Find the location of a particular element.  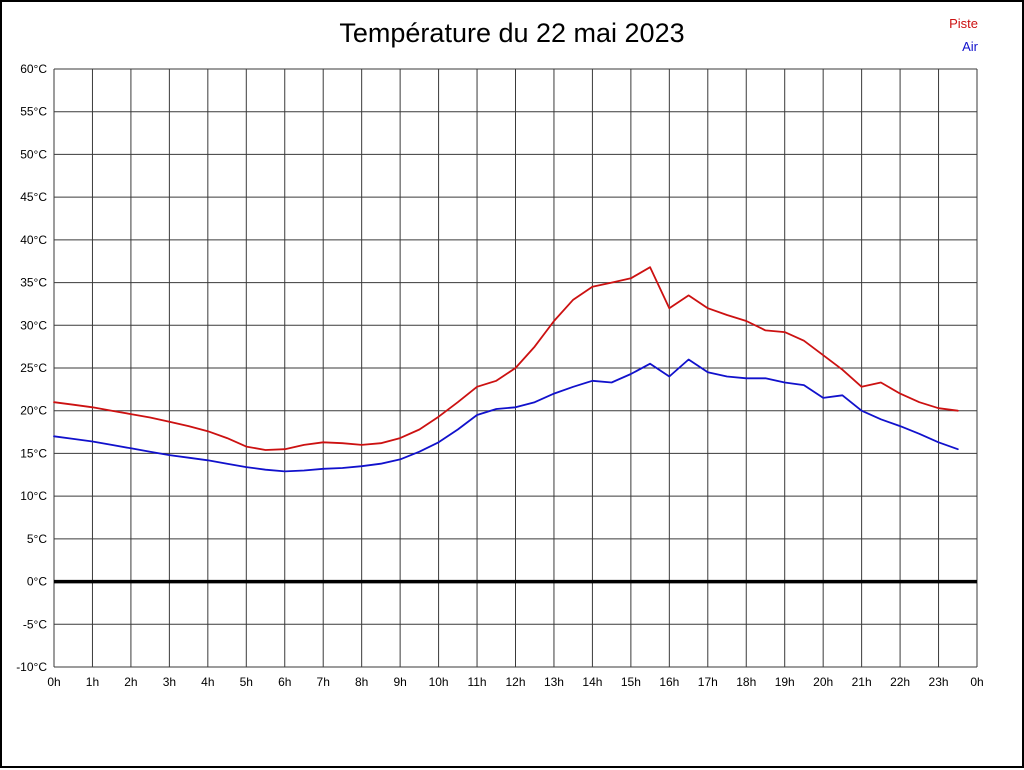

svg-text: 20°C is located at coordinates (33, 411).